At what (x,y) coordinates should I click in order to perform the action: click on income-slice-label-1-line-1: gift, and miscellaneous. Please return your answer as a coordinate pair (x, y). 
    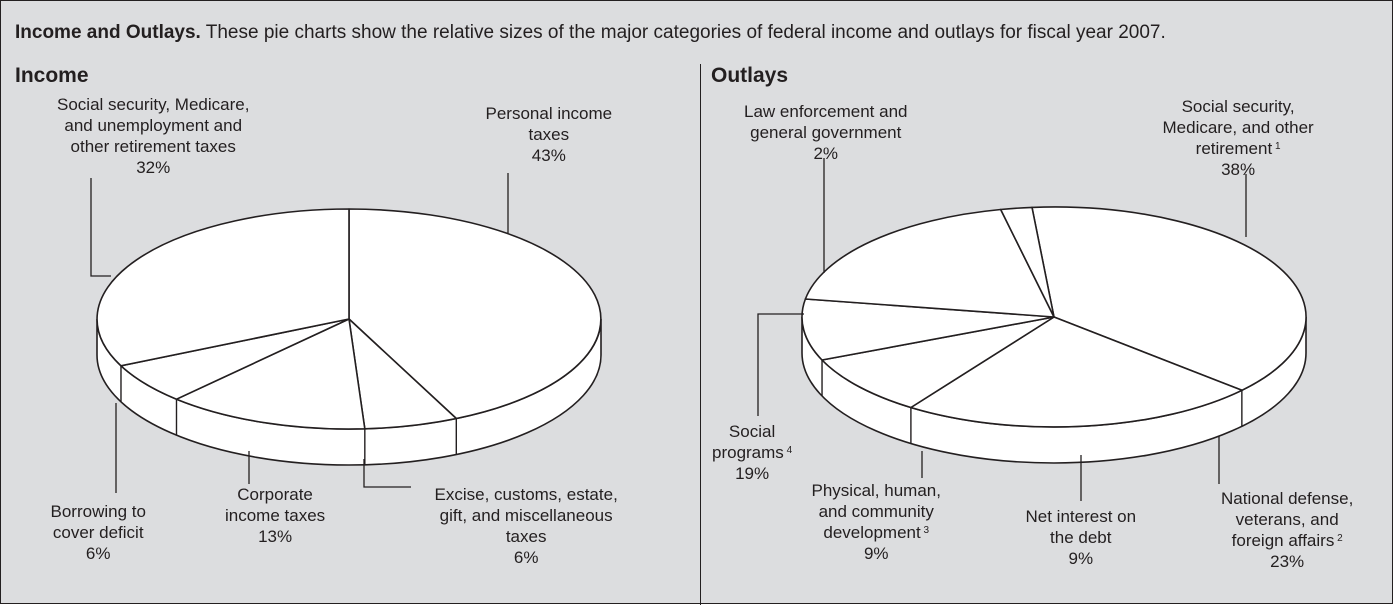
    Looking at the image, I should click on (526, 515).